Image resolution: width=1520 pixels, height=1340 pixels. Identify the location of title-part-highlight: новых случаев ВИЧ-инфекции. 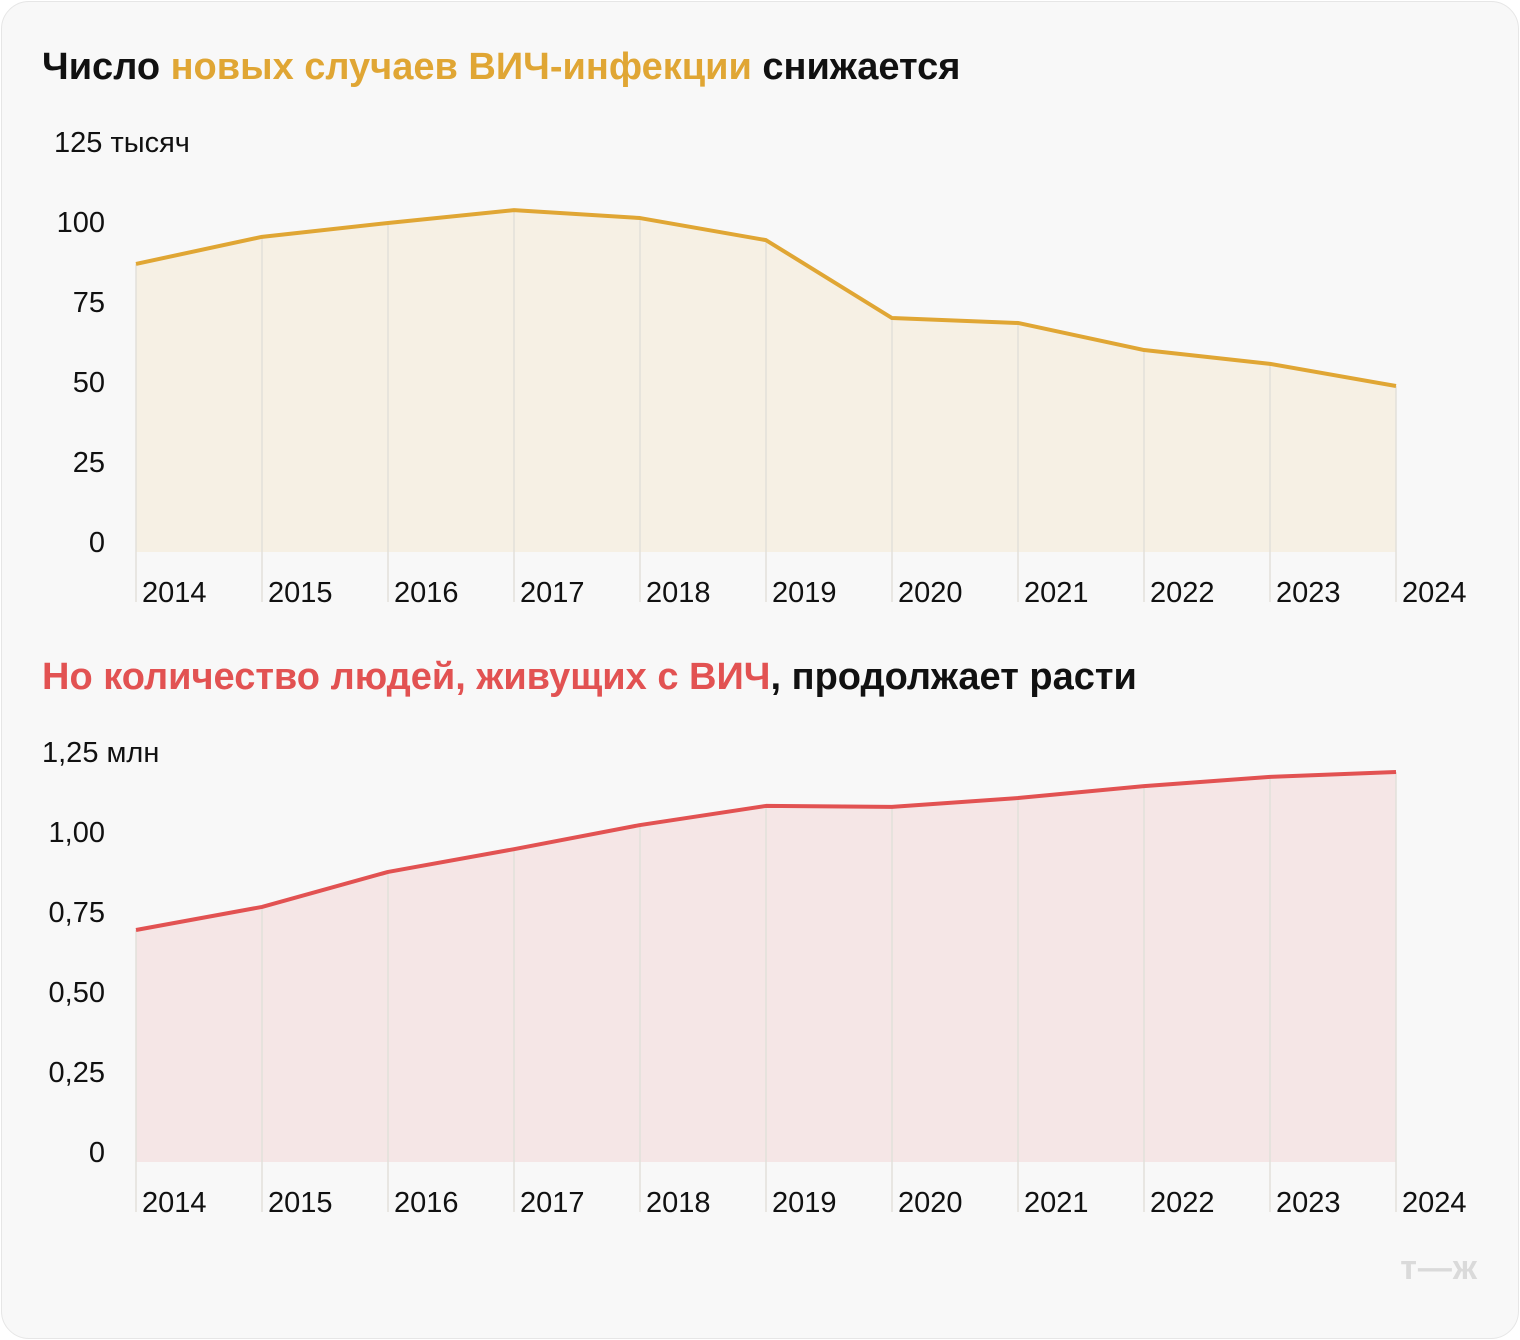
(461, 67).